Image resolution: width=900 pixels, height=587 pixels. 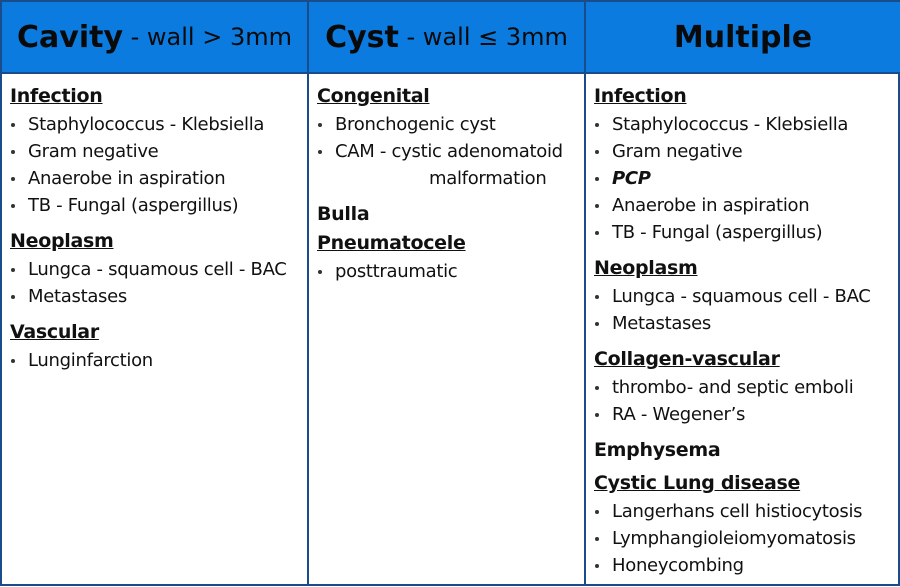 I want to click on list-item: Bronchogenic cyst, so click(x=450, y=124).